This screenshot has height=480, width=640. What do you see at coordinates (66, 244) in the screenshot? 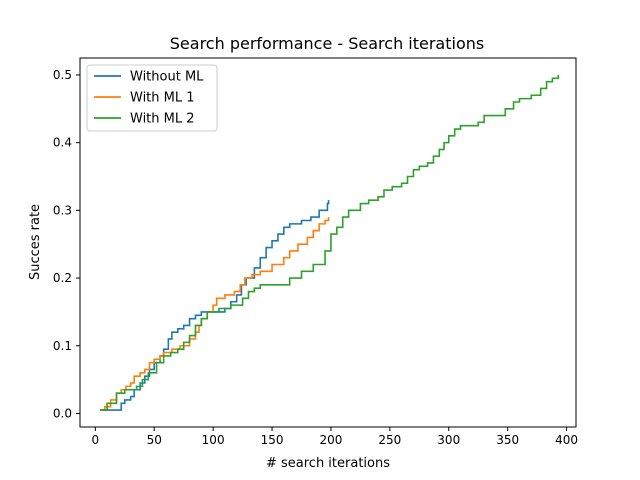
I see `y-ticks: 0.0 0.1 0.2 0.3 0.4 0.5` at bounding box center [66, 244].